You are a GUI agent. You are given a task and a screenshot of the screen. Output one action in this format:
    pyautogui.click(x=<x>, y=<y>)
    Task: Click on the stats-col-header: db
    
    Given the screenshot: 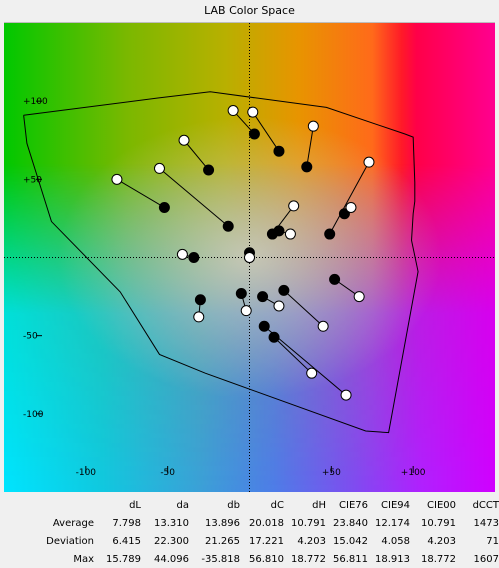 What is the action you would take?
    pyautogui.click(x=233, y=505)
    